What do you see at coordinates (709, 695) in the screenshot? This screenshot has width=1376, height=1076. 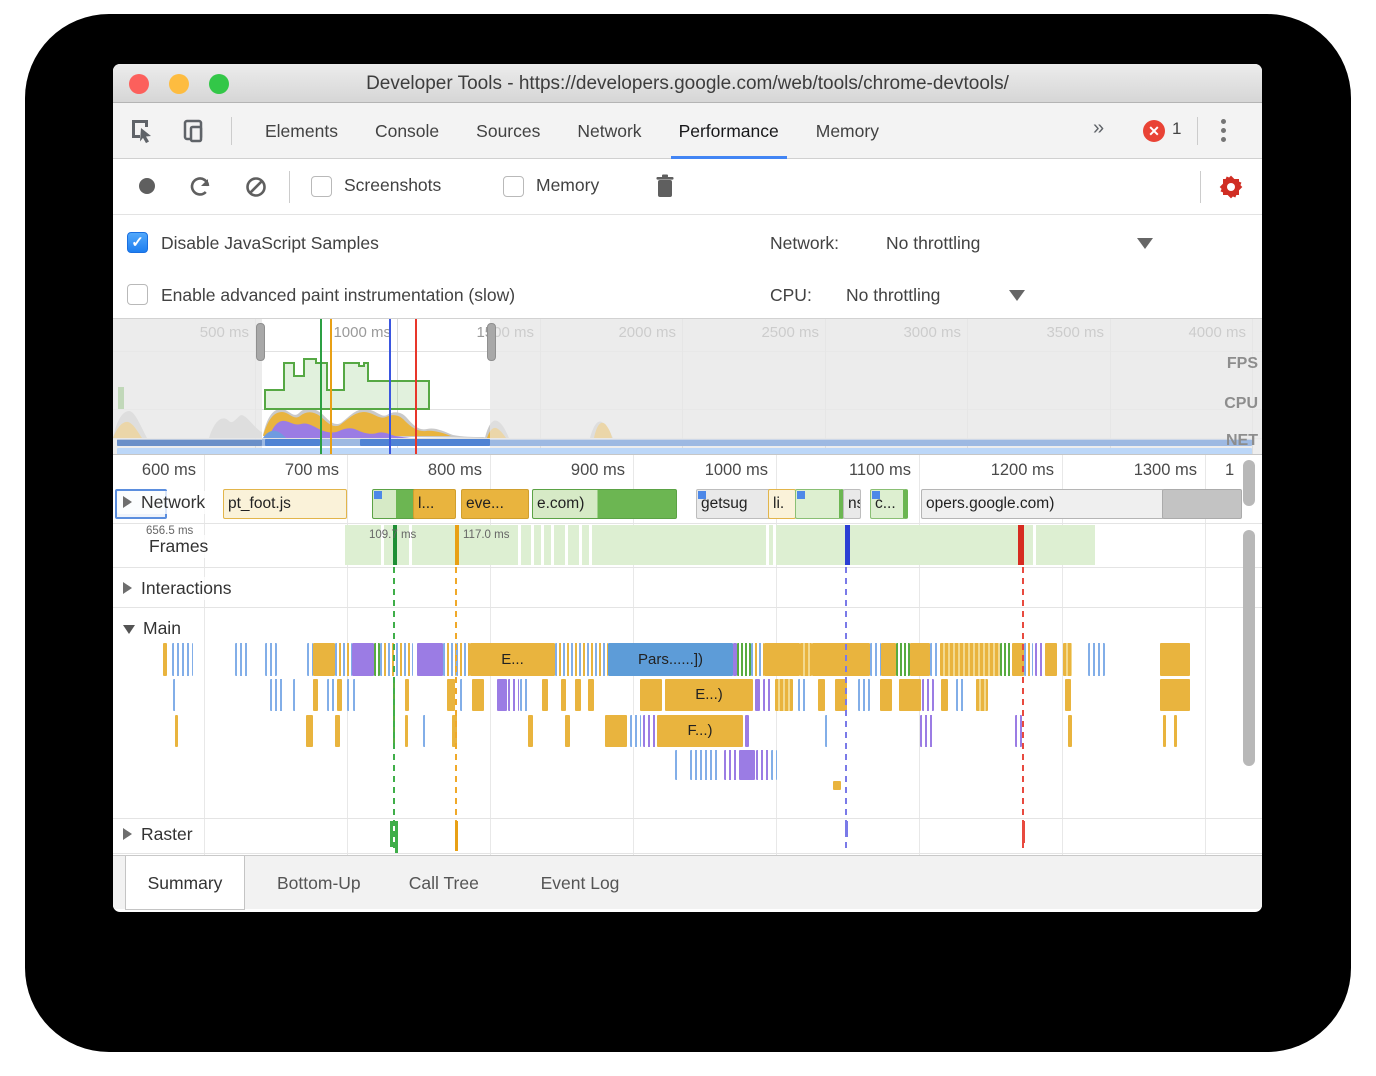 I see `flame-event-bar: E...)` at bounding box center [709, 695].